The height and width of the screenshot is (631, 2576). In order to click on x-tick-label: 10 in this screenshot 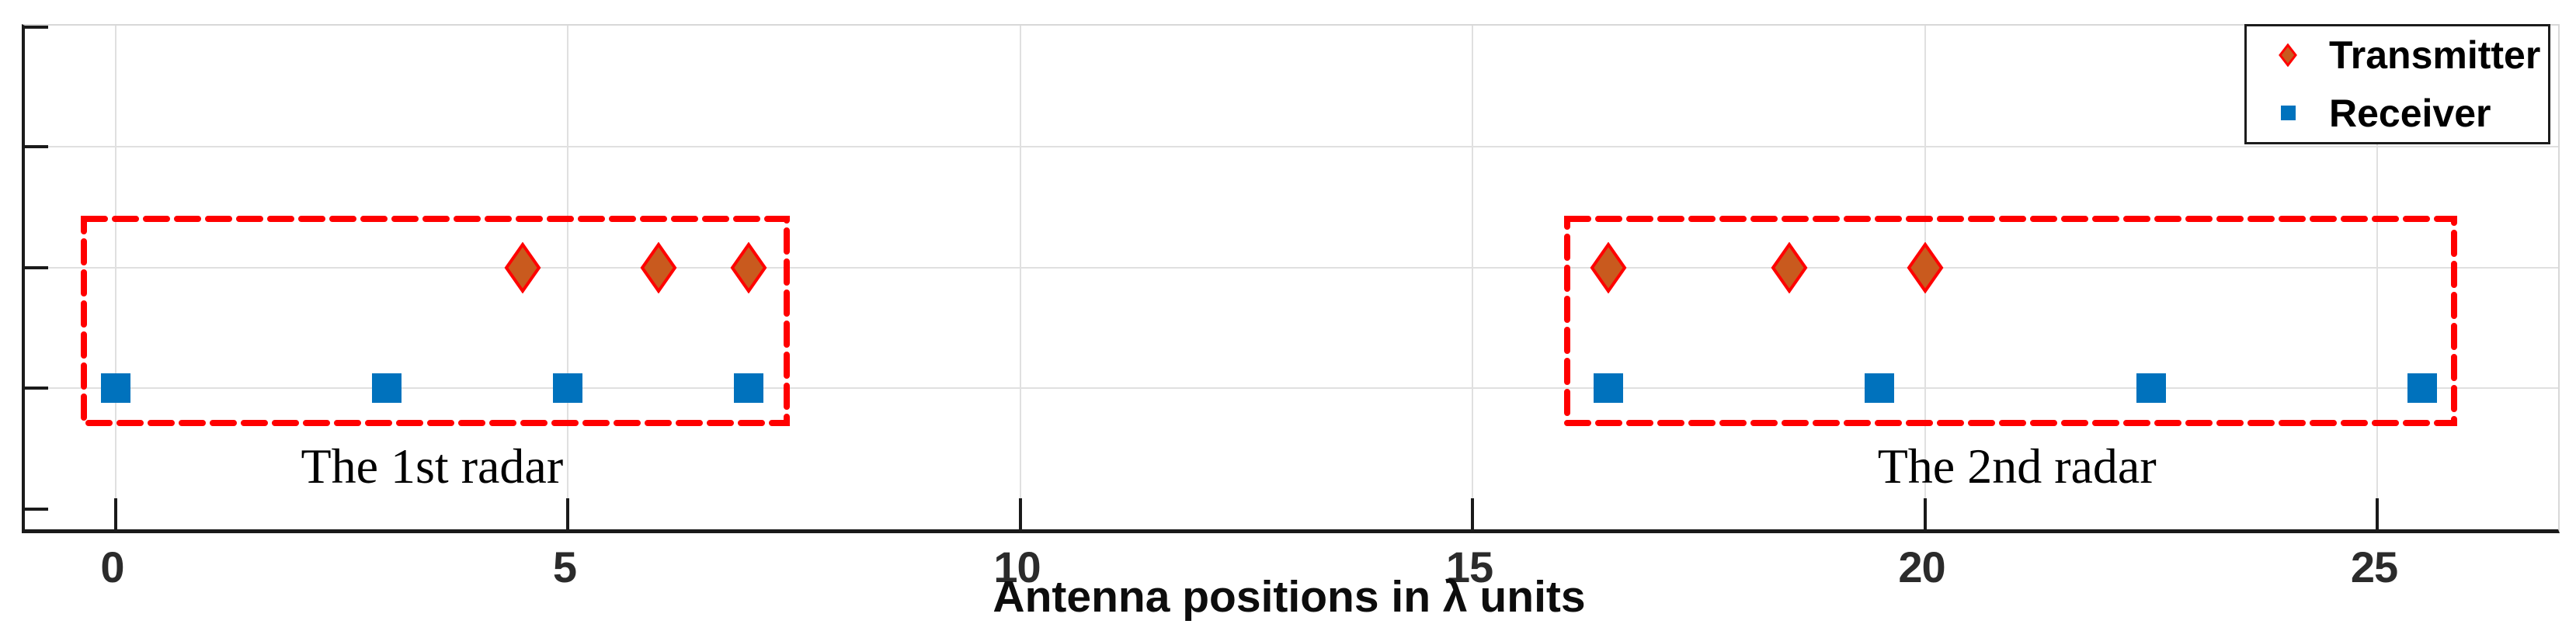, I will do `click(1017, 567)`.